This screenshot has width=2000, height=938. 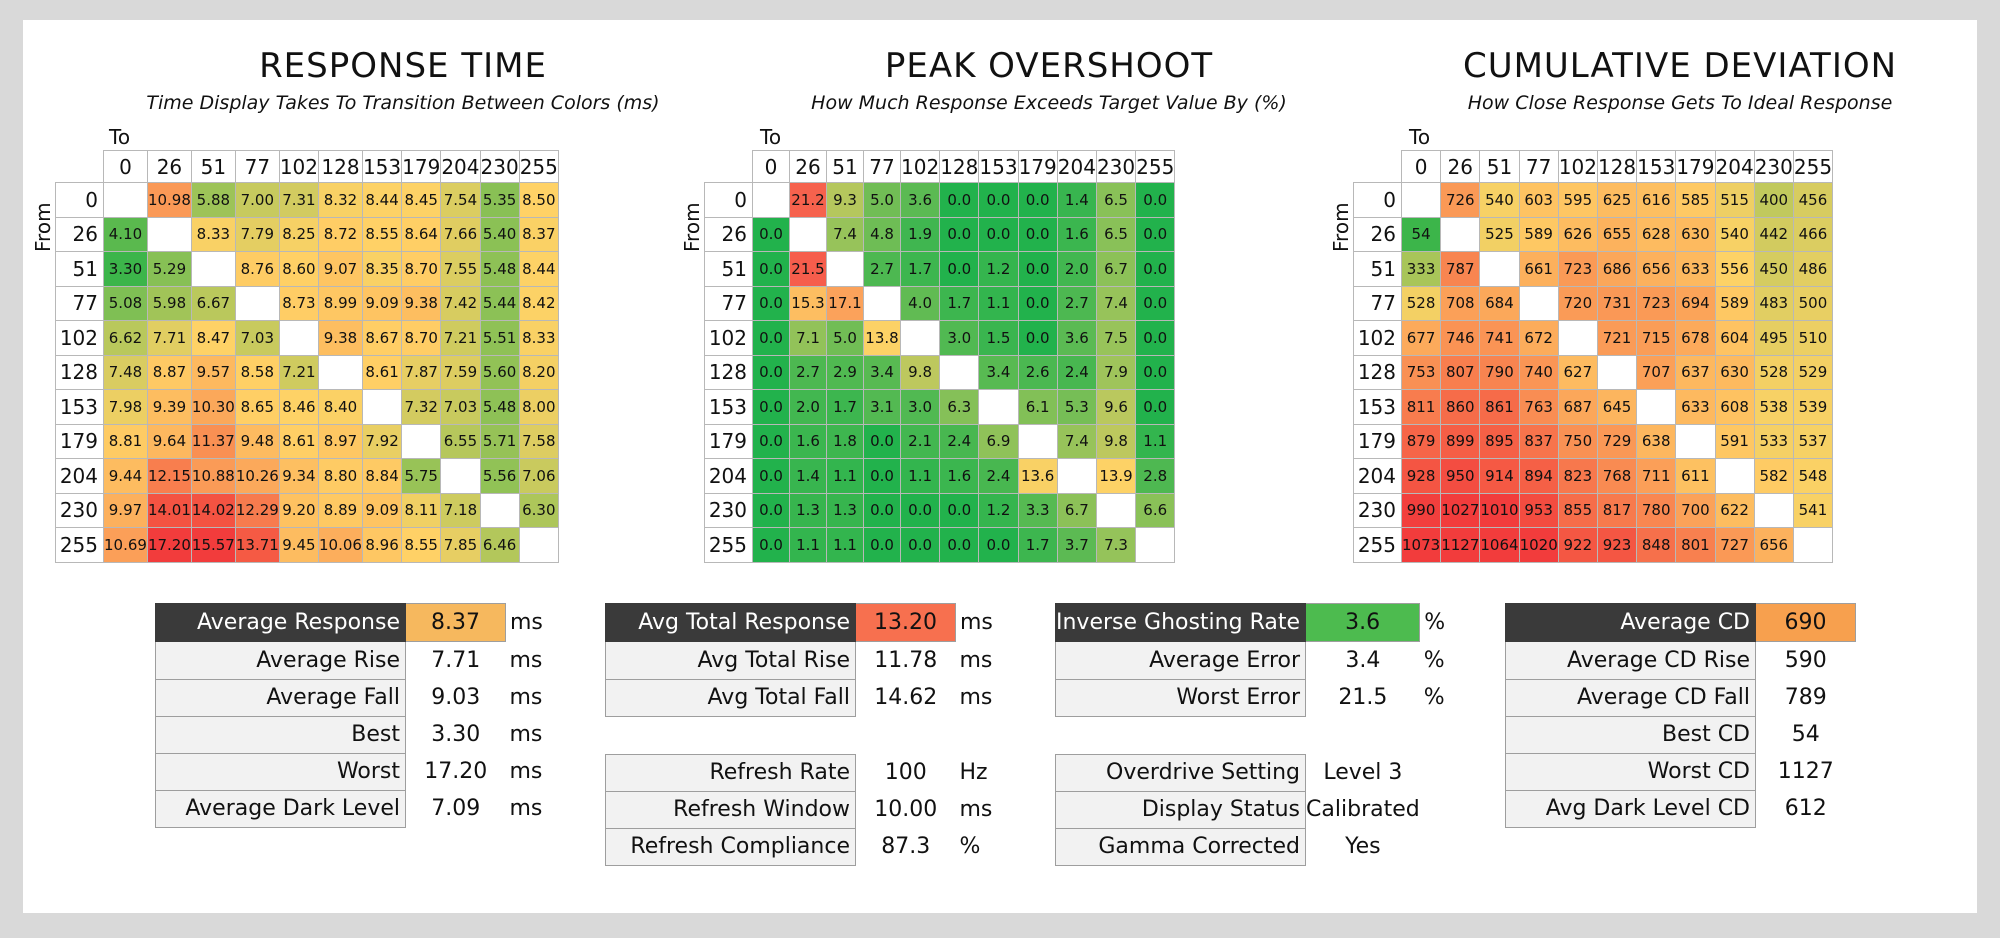 I want to click on heatmap-cell: 8.33, so click(x=538, y=338).